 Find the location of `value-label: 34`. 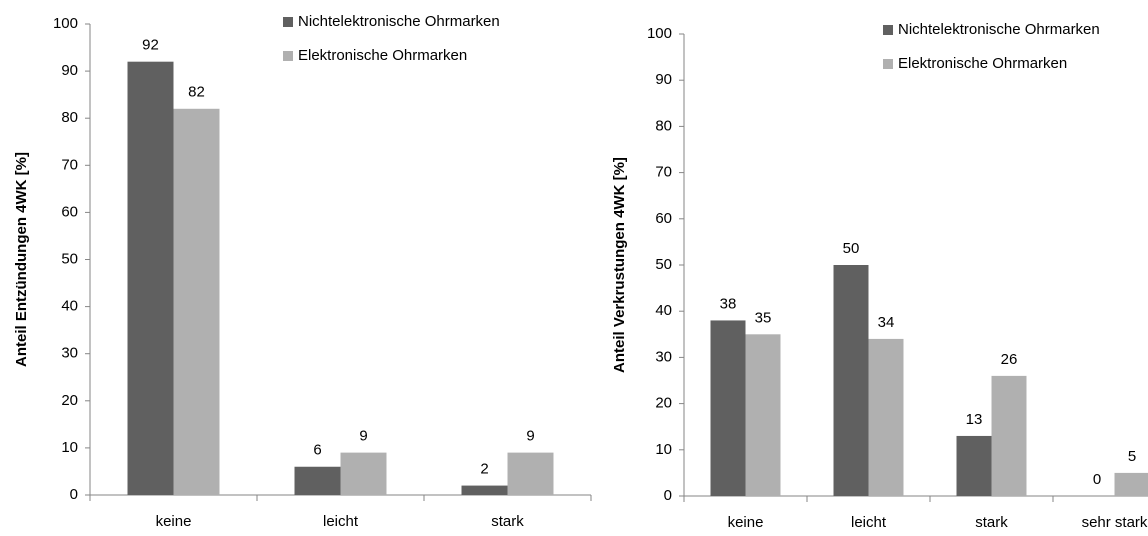

value-label: 34 is located at coordinates (886, 322).